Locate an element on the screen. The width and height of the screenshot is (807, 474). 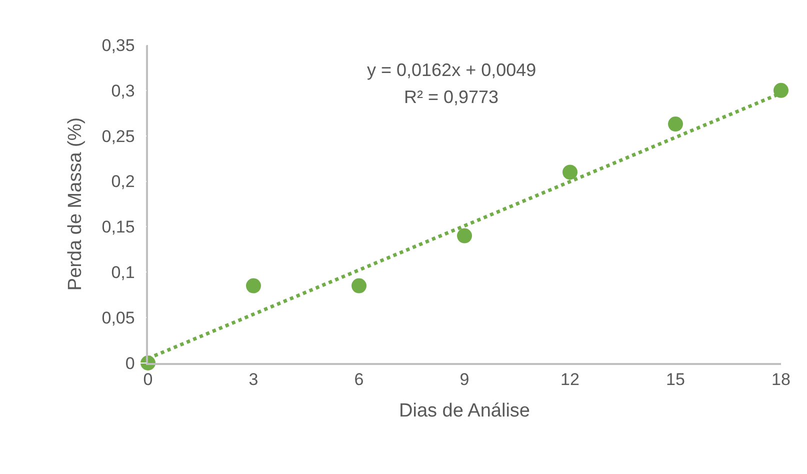
annotation: y = 0,0162x + 0,0049 is located at coordinates (451, 70).